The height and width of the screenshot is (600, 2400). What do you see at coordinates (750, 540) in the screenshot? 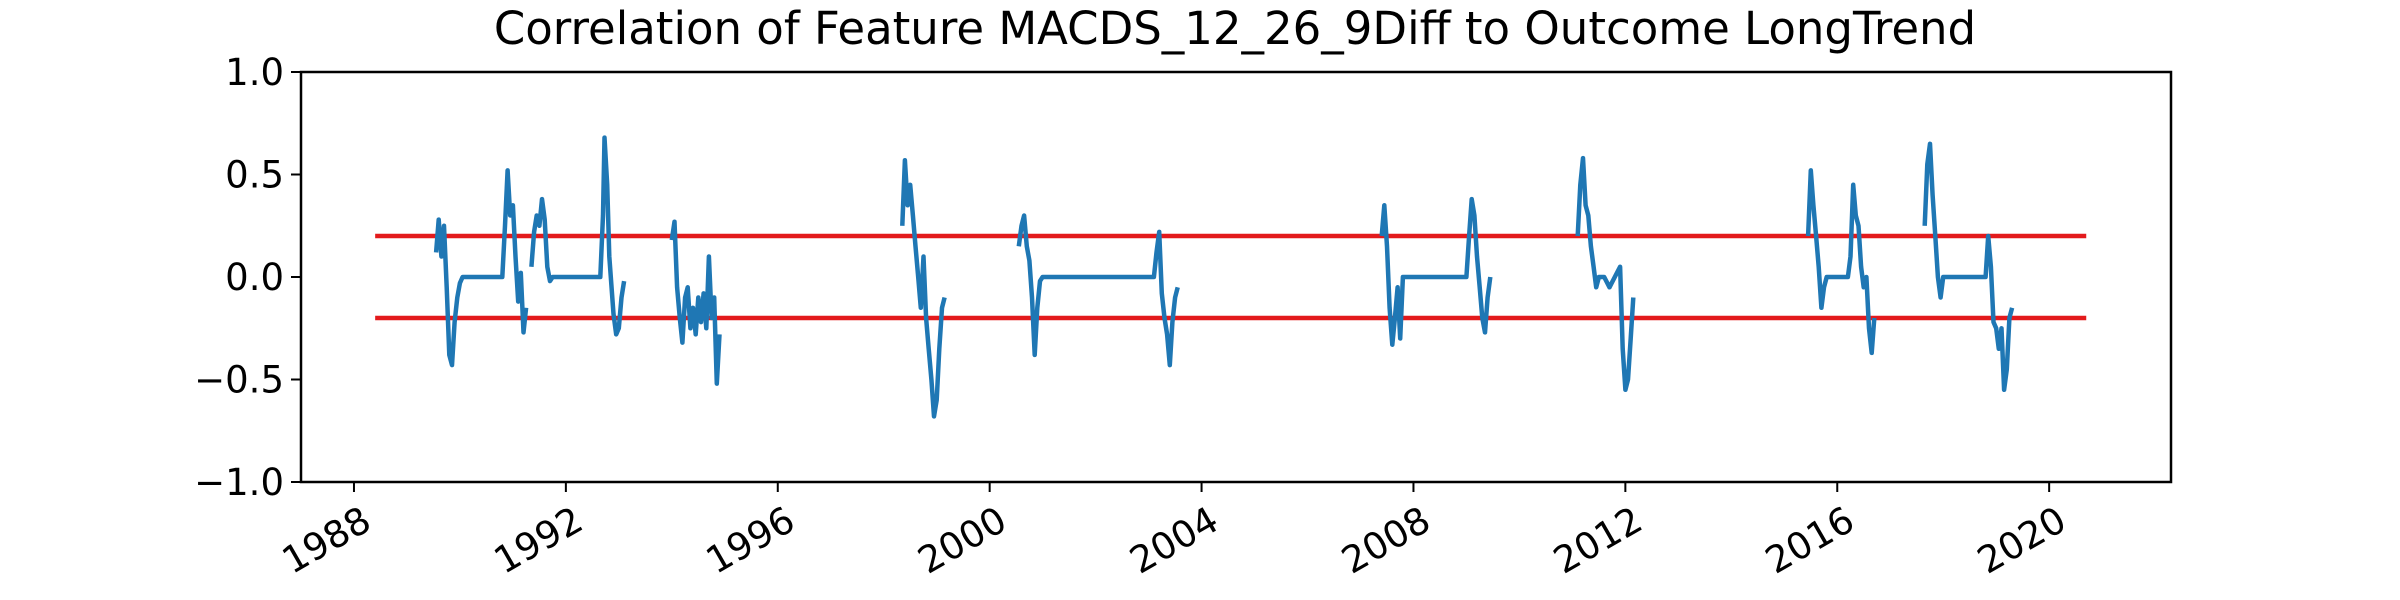
I see `x-tick-label: 1996` at bounding box center [750, 540].